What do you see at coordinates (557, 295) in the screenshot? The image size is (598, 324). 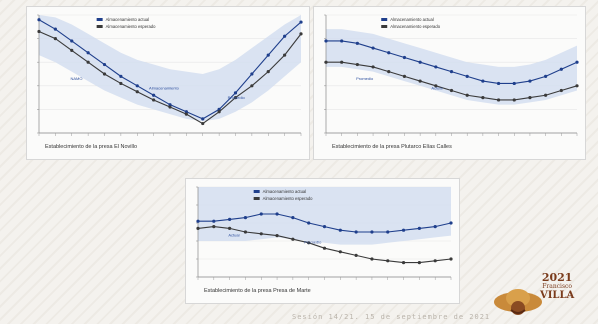 I see `logo-surname: VILLA` at bounding box center [557, 295].